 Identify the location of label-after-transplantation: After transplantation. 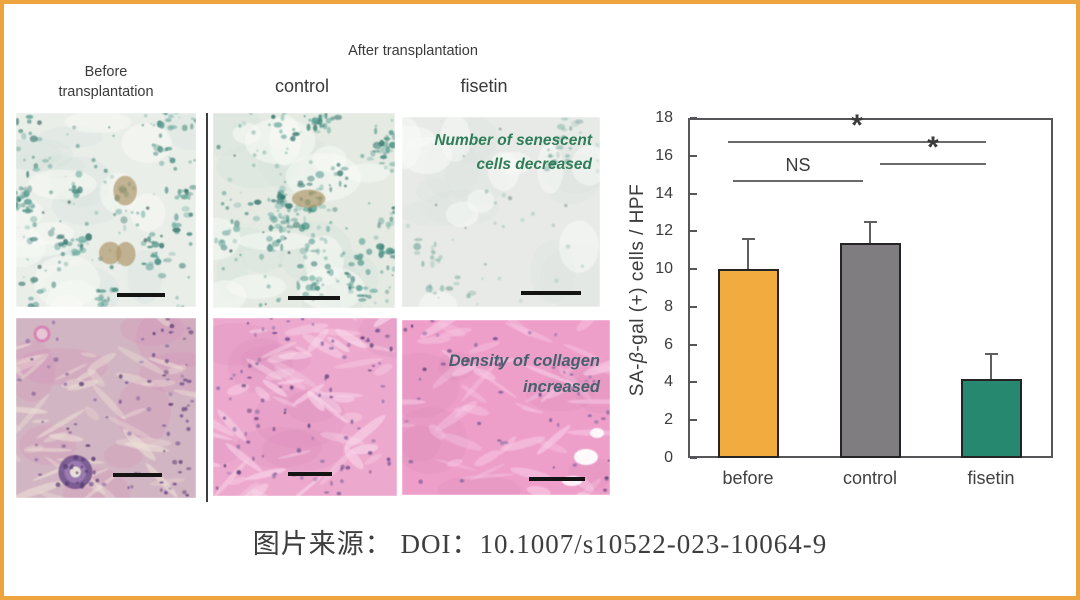
(413, 51).